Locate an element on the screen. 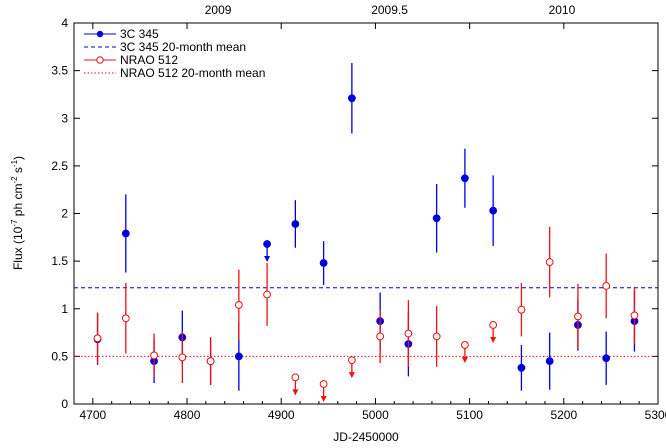 The width and height of the screenshot is (666, 448). legend-3c345-mean-label: 3C 345 20-month mean is located at coordinates (183, 47).